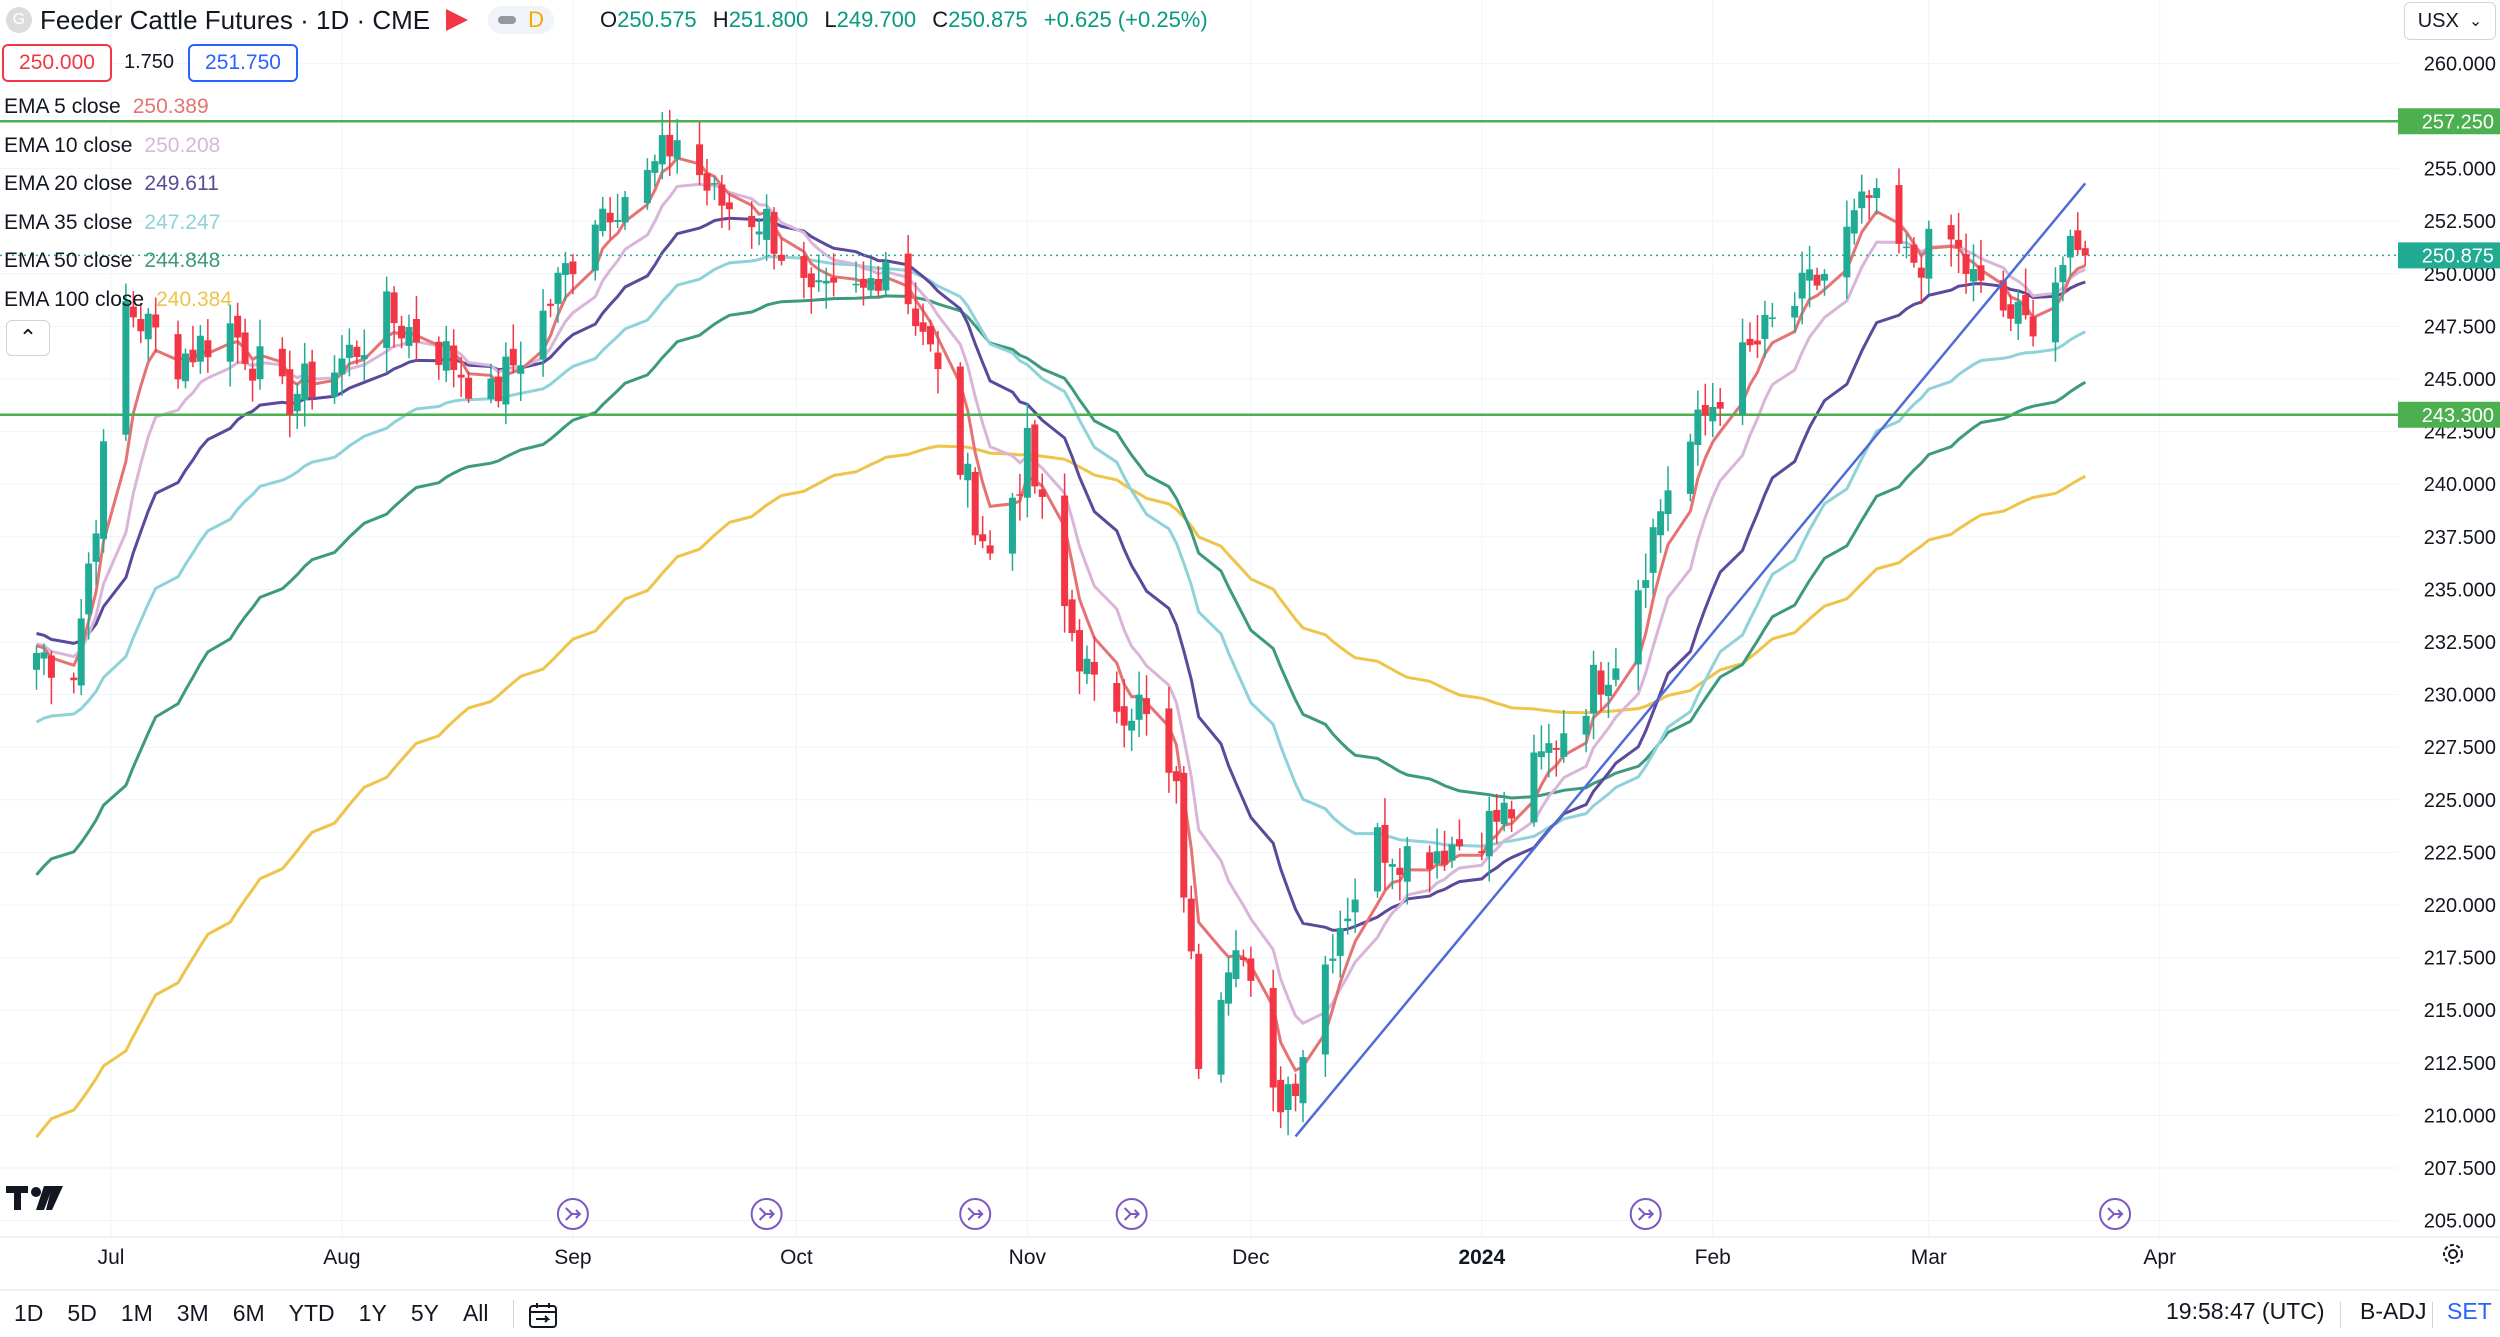 The image size is (2500, 1337). What do you see at coordinates (341, 1257) in the screenshot?
I see `time-axis-label: Aug` at bounding box center [341, 1257].